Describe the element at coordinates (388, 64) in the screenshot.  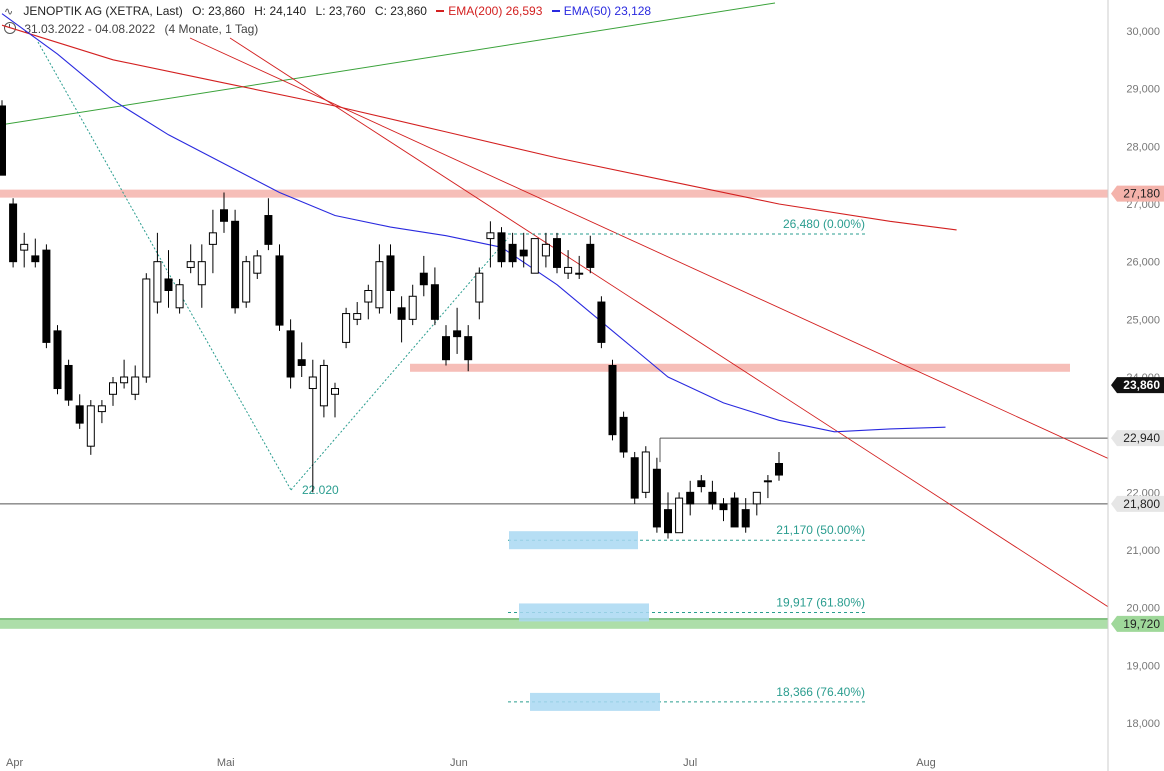
I see `green-trendline` at that location.